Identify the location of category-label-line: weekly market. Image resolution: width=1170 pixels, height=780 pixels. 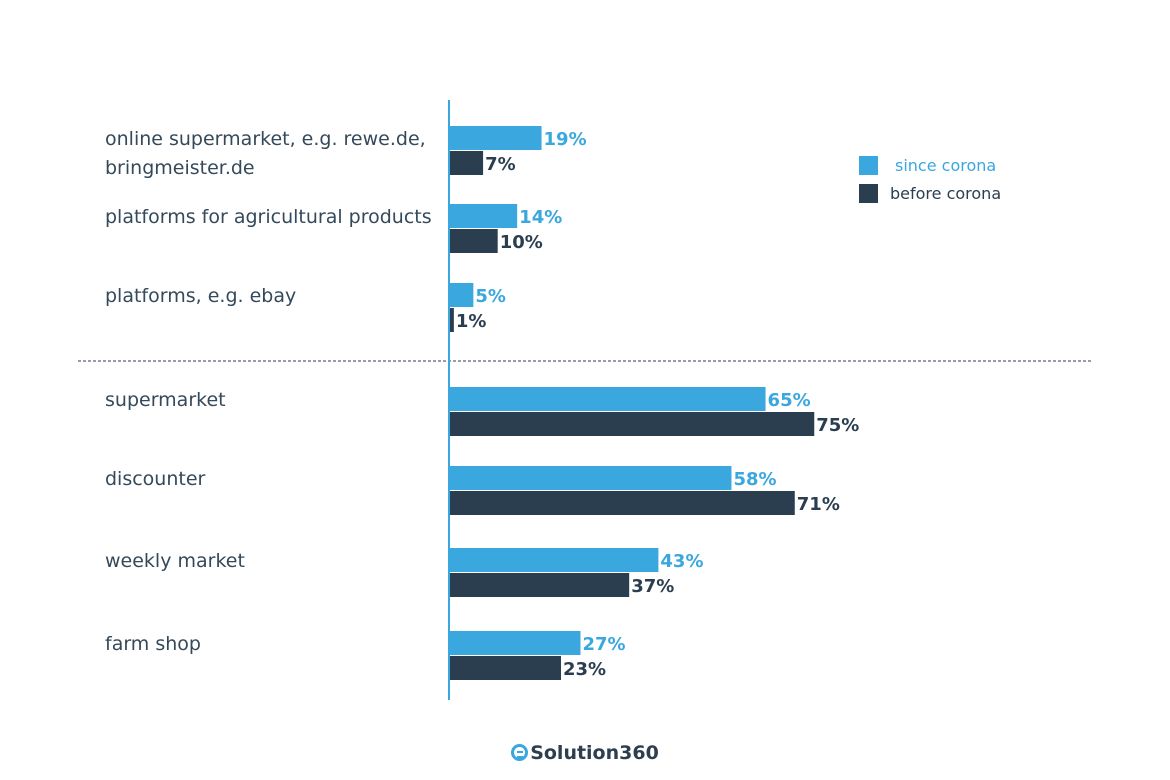
(175, 561).